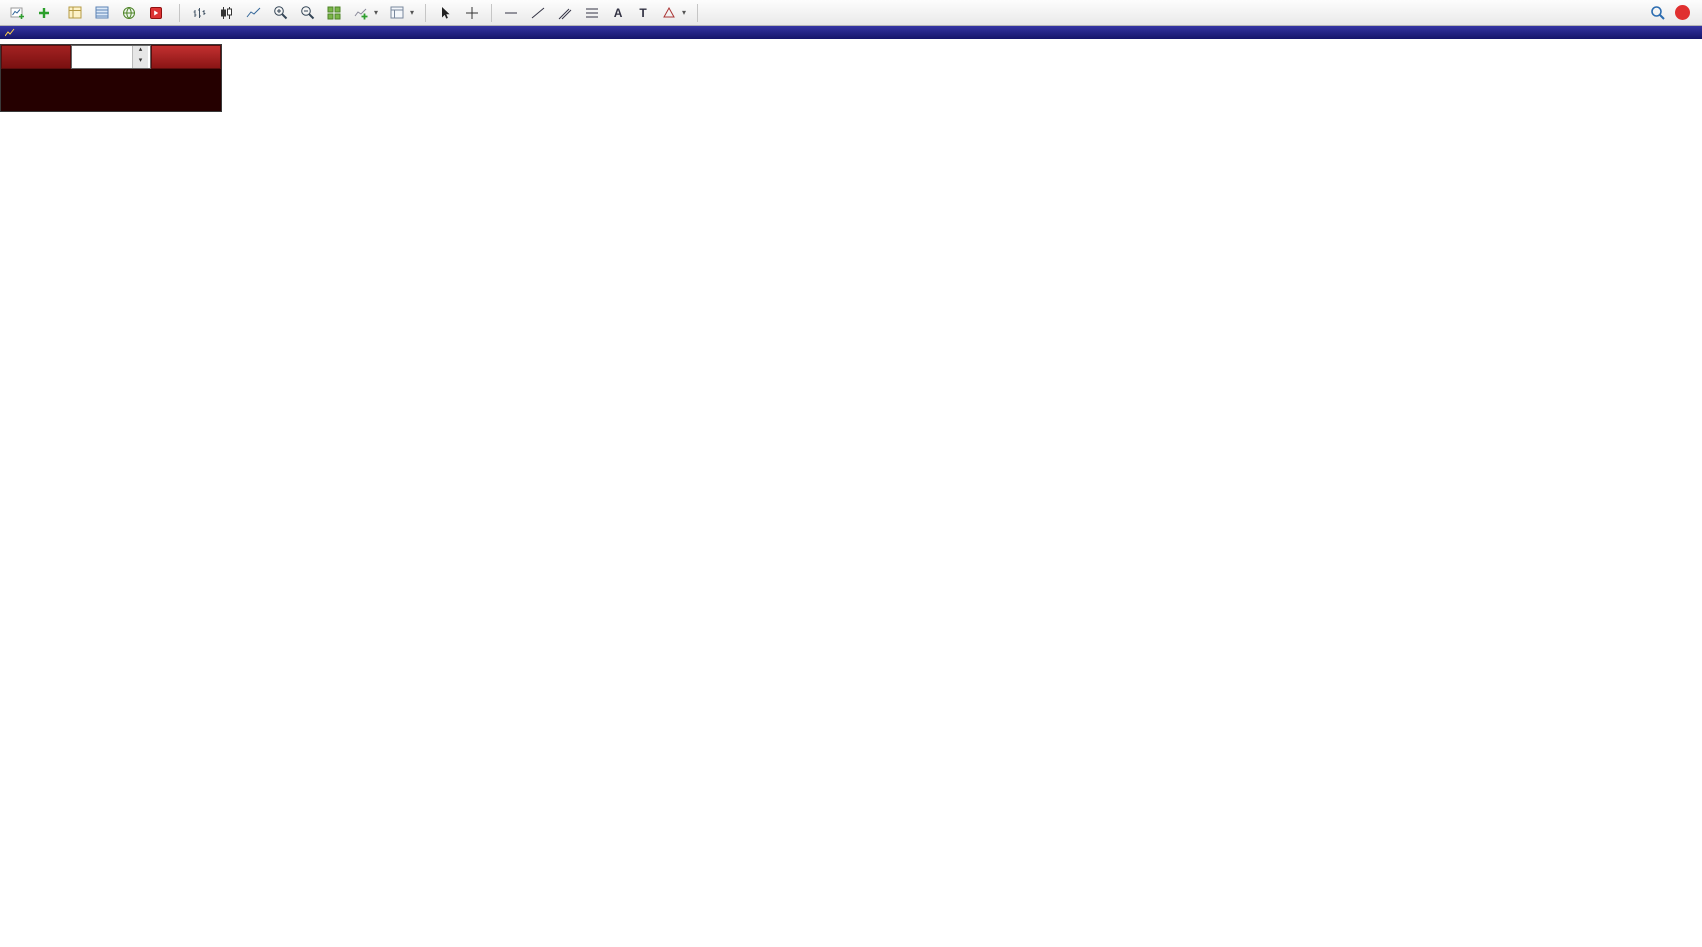 Image resolution: width=1702 pixels, height=947 pixels. I want to click on zoom-out-button, so click(307, 13).